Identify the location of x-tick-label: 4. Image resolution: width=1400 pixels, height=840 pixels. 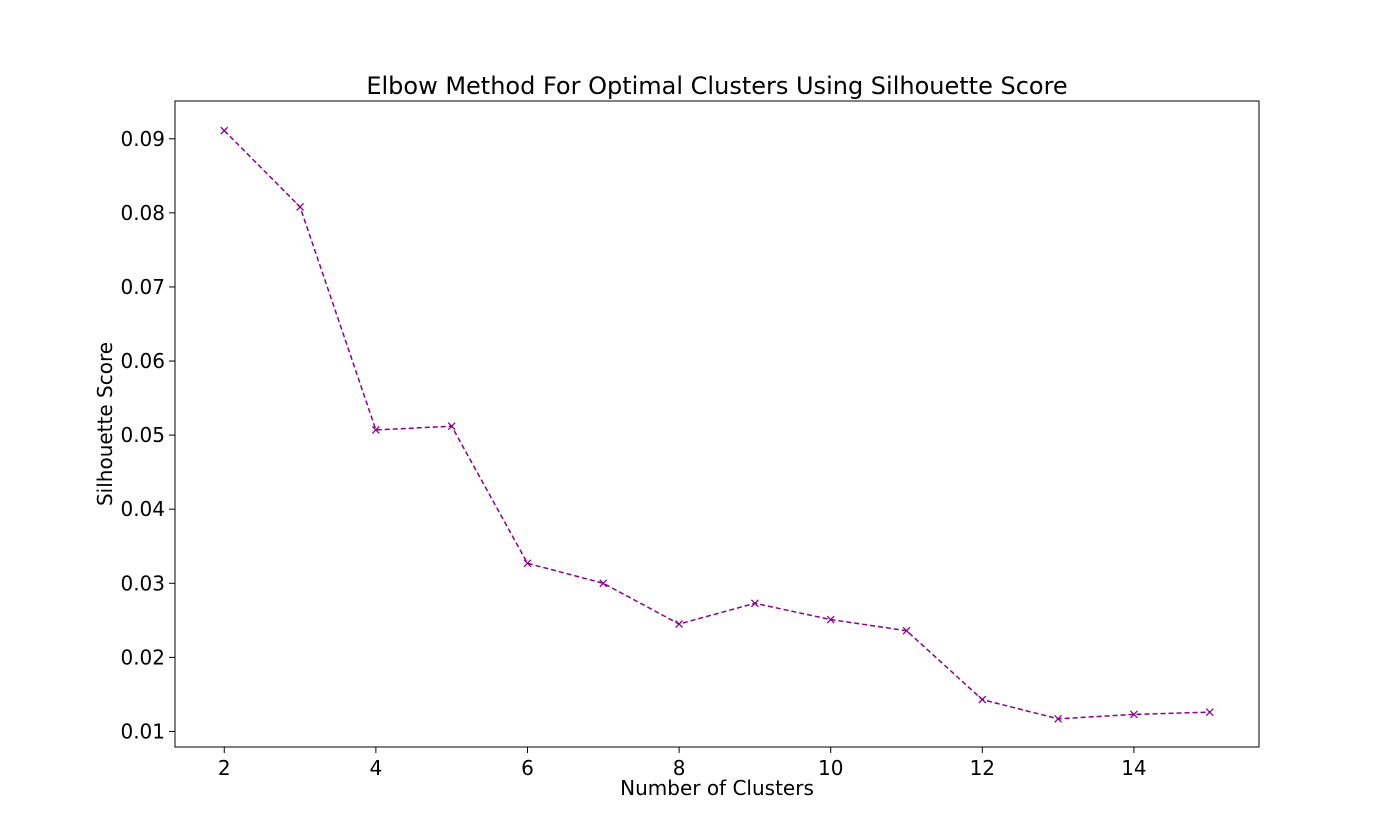
(376, 768).